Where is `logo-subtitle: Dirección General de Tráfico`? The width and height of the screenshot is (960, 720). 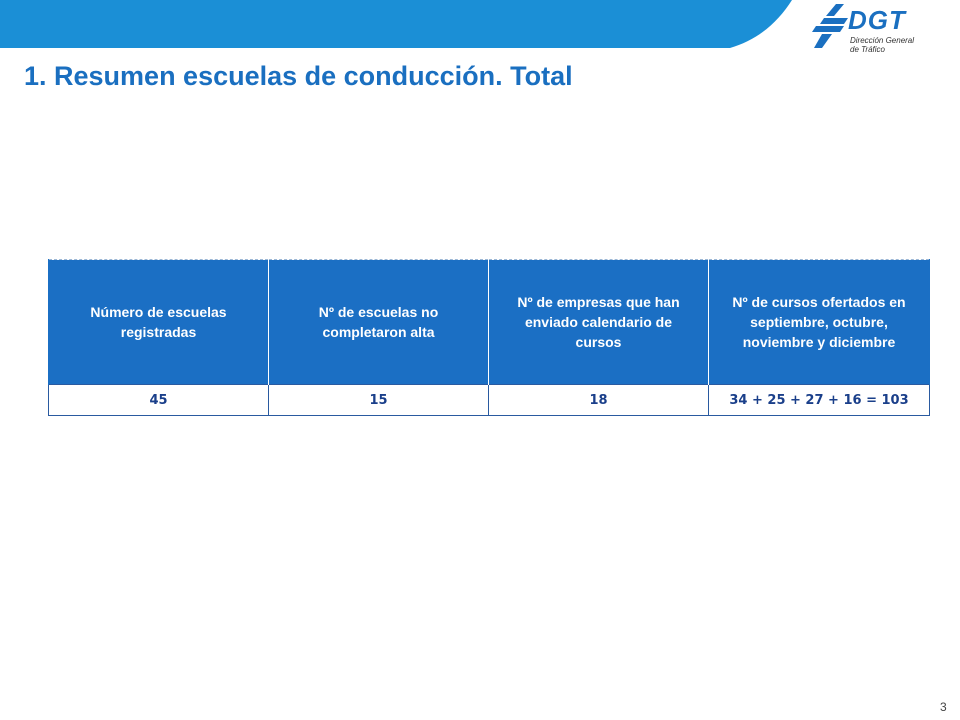 logo-subtitle: Dirección General de Tráfico is located at coordinates (895, 45).